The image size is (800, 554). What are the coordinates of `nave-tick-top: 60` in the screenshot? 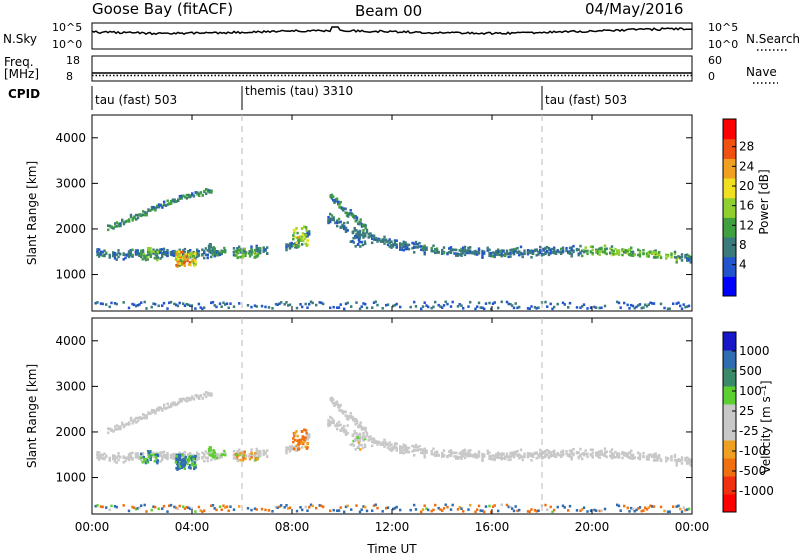 It's located at (715, 60).